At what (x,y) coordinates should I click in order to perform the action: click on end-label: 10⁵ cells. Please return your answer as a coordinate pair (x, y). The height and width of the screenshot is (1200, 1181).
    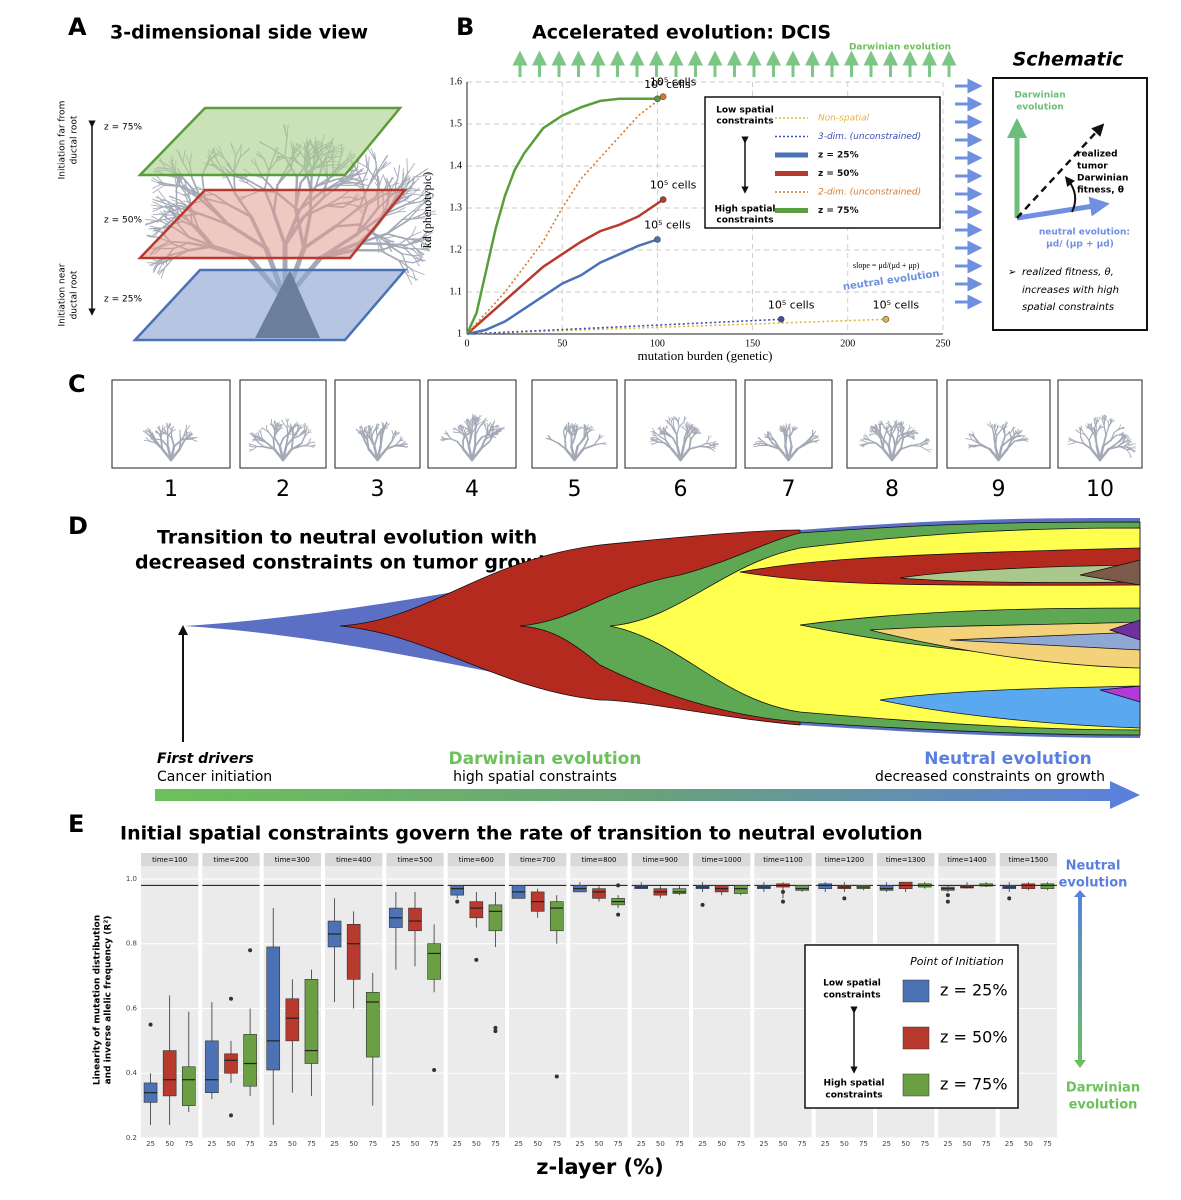
    Looking at the image, I should click on (791, 304).